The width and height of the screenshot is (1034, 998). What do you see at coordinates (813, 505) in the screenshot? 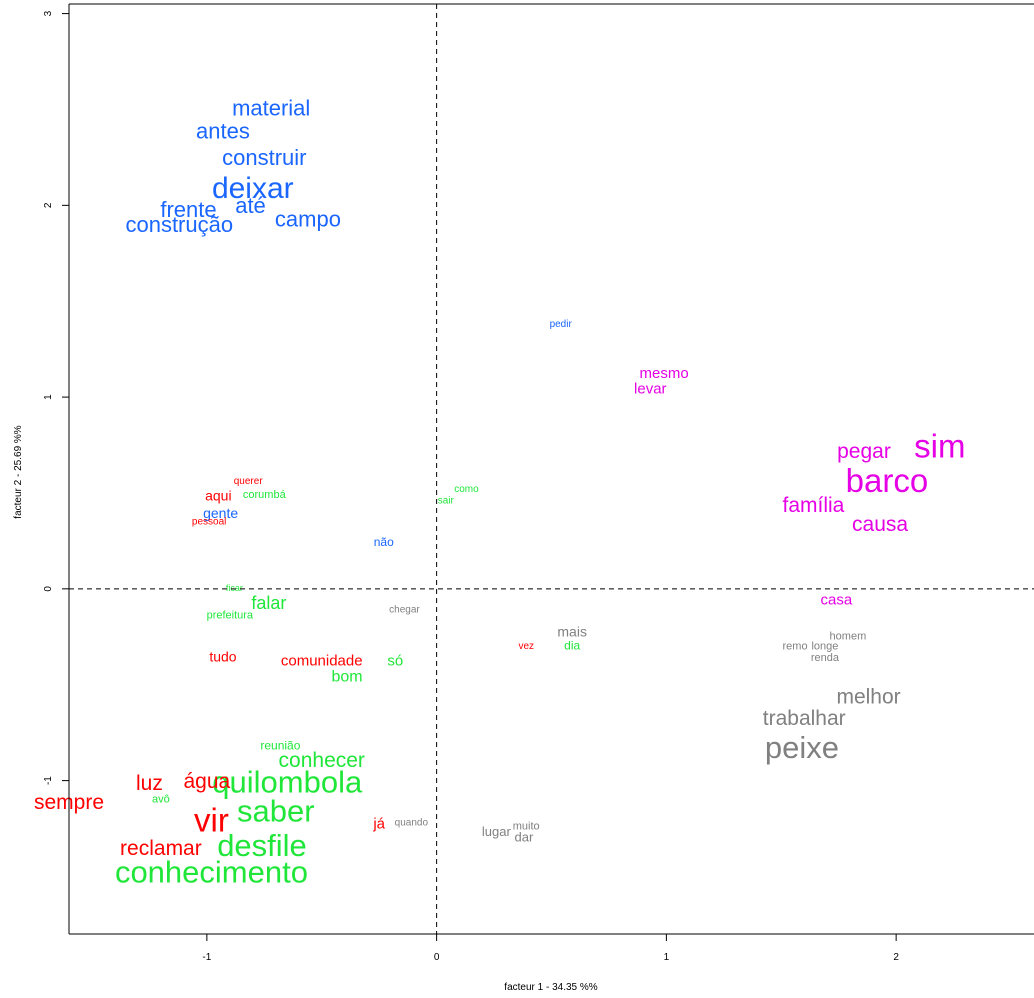
I see `word-label-família: família` at bounding box center [813, 505].